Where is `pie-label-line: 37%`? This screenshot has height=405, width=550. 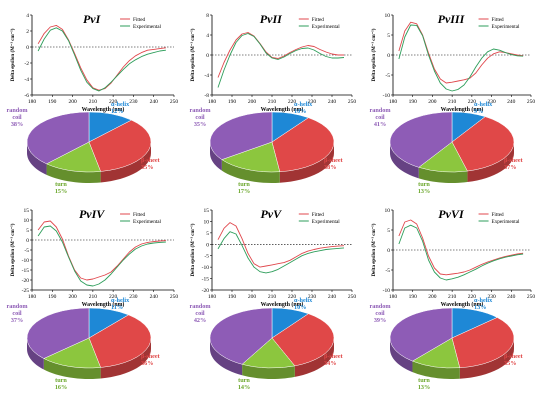
pie-label-line: 37% is located at coordinates (17, 320).